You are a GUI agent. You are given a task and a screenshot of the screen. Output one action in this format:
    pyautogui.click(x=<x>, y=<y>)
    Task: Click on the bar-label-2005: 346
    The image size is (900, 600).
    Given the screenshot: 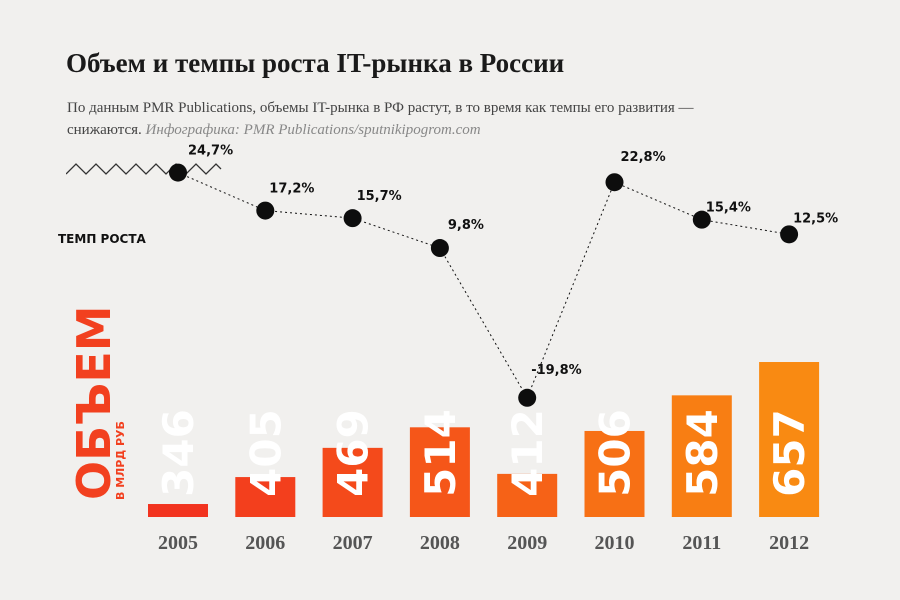 What is the action you would take?
    pyautogui.click(x=178, y=453)
    